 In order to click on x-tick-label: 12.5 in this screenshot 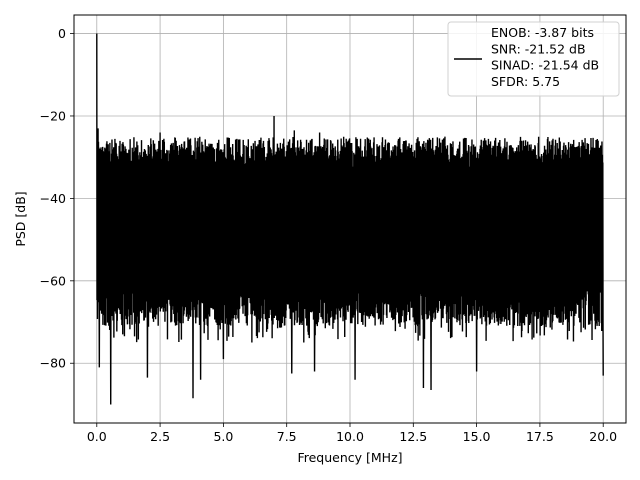, I will do `click(413, 436)`.